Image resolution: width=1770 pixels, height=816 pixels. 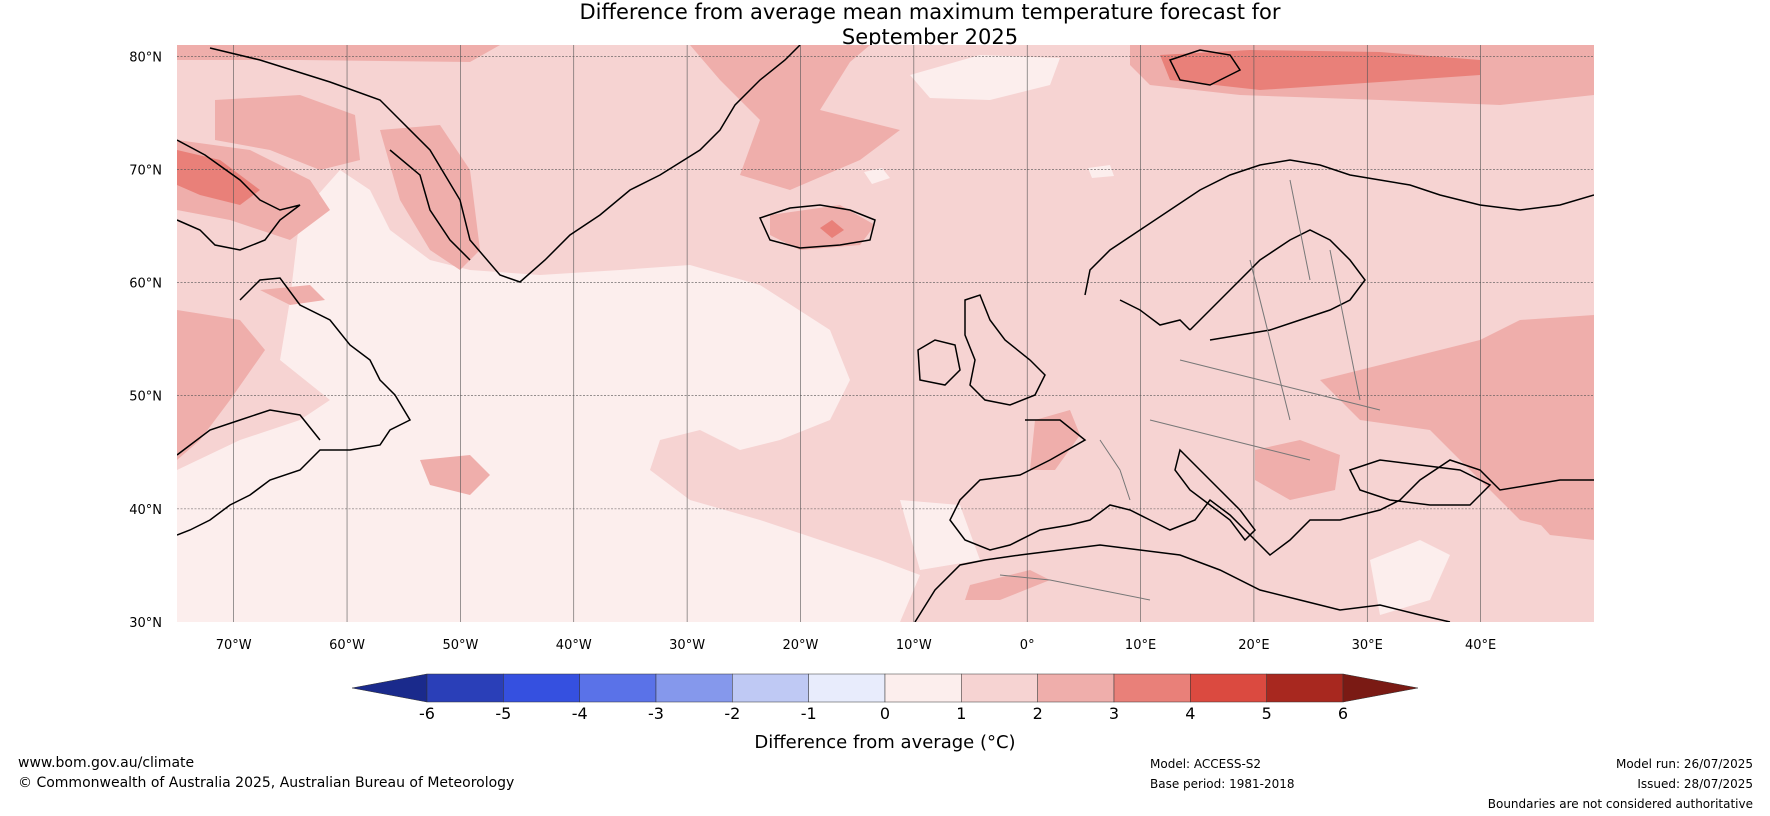 I want to click on lon-tick-label: 20°E, so click(x=1253, y=645).